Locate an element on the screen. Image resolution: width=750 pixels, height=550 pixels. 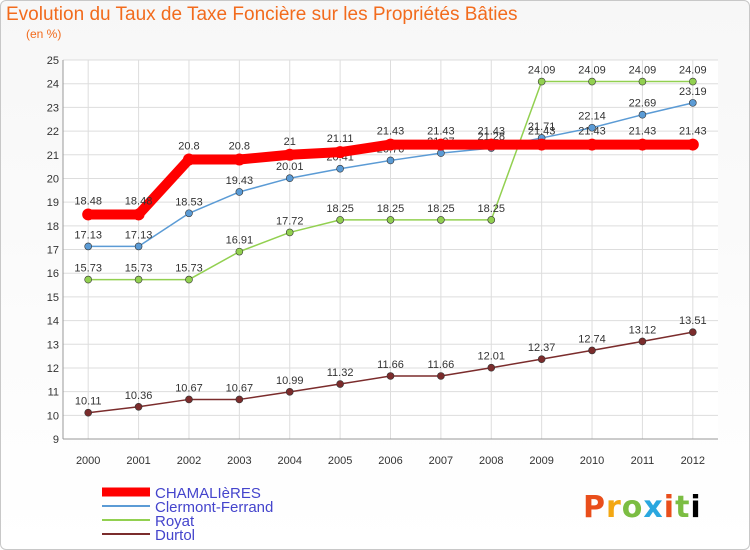
chart-subtitle: (en %) is located at coordinates (44, 34).